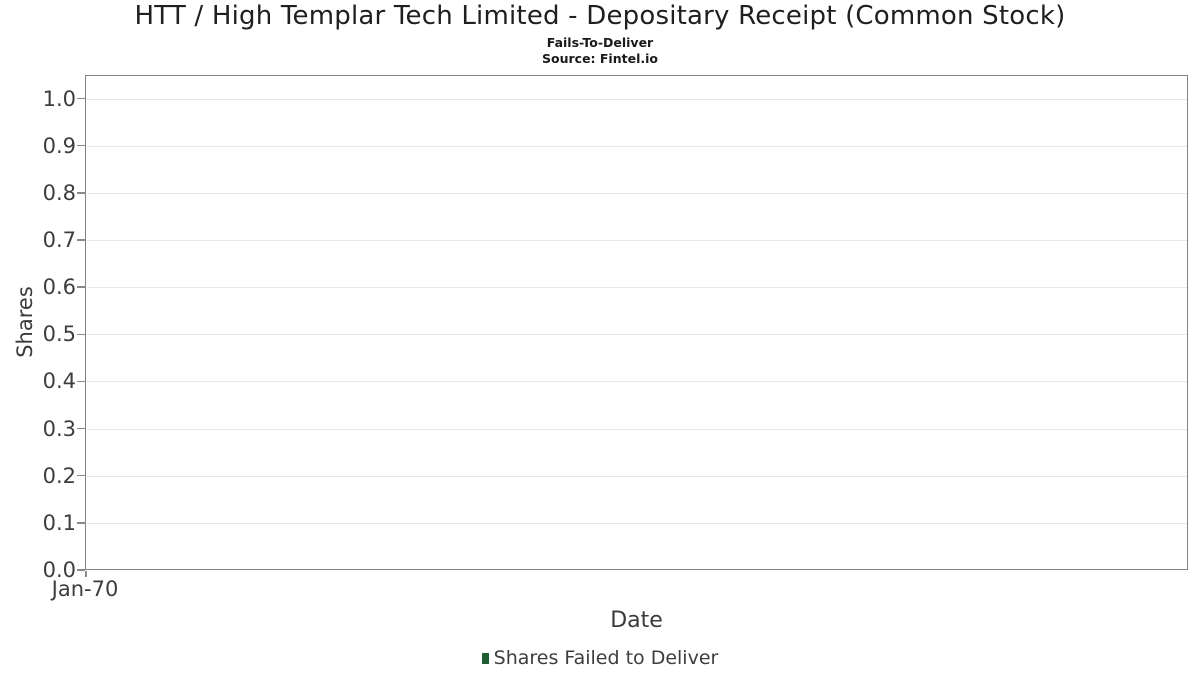 This screenshot has width=1200, height=675. I want to click on y-axis-tick-label: 0.2, so click(59, 475).